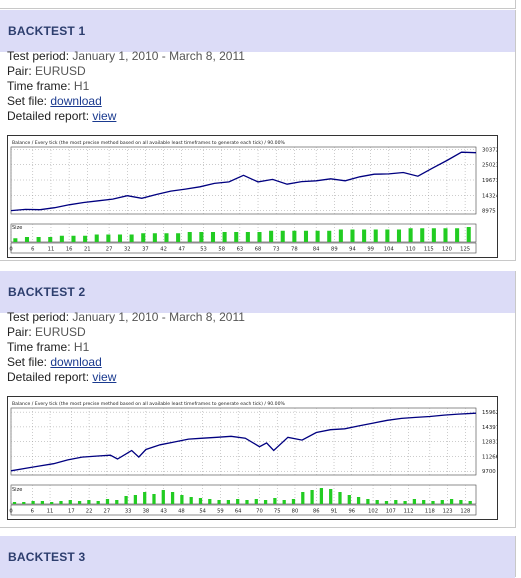 The height and width of the screenshot is (578, 521). I want to click on plot-frame, so click(243, 180).